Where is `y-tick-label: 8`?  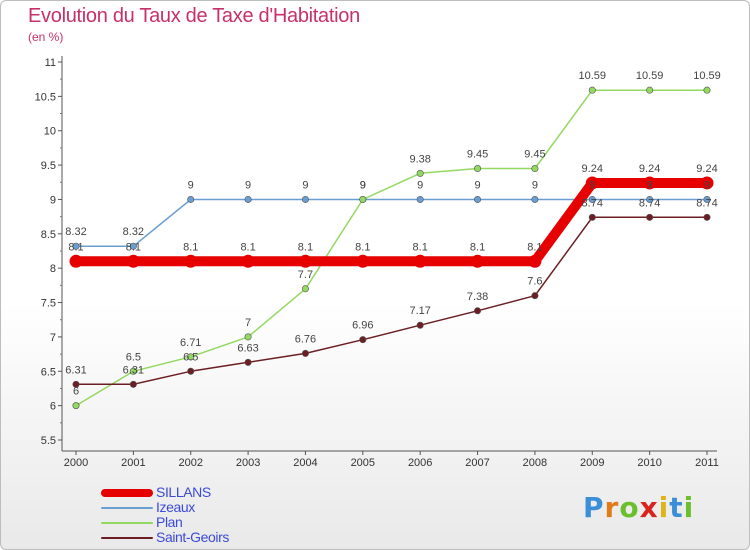 y-tick-label: 8 is located at coordinates (53, 269).